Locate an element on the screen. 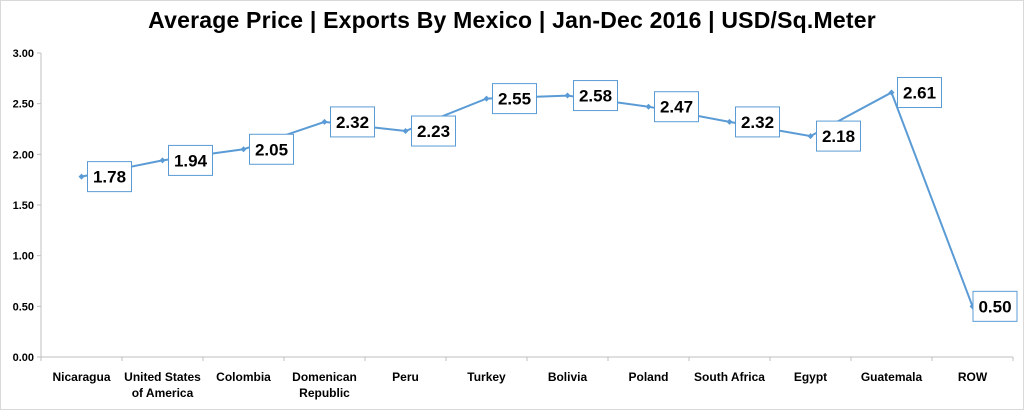 This screenshot has height=410, width=1024. x-category-label: Peru is located at coordinates (405, 377).